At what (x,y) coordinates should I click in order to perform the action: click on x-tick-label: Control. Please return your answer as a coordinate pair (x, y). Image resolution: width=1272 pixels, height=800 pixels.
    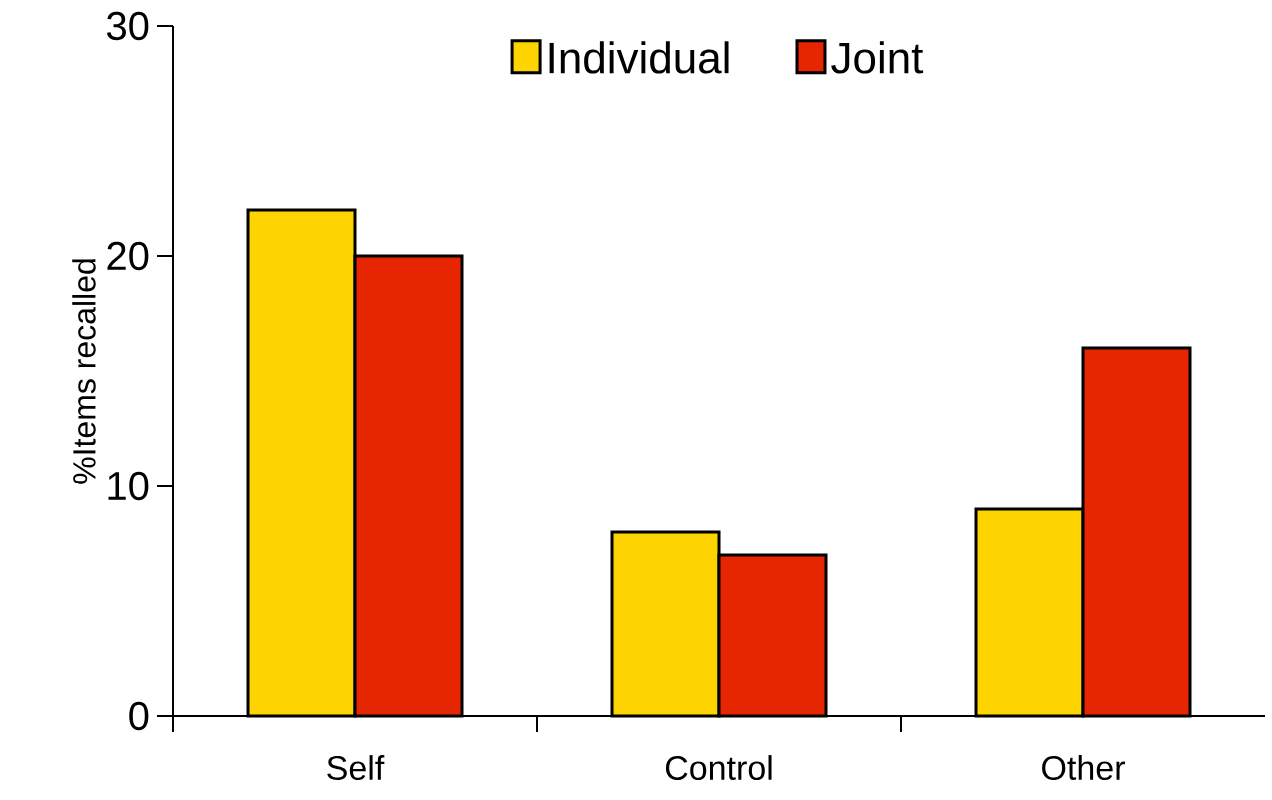
    Looking at the image, I should click on (718, 768).